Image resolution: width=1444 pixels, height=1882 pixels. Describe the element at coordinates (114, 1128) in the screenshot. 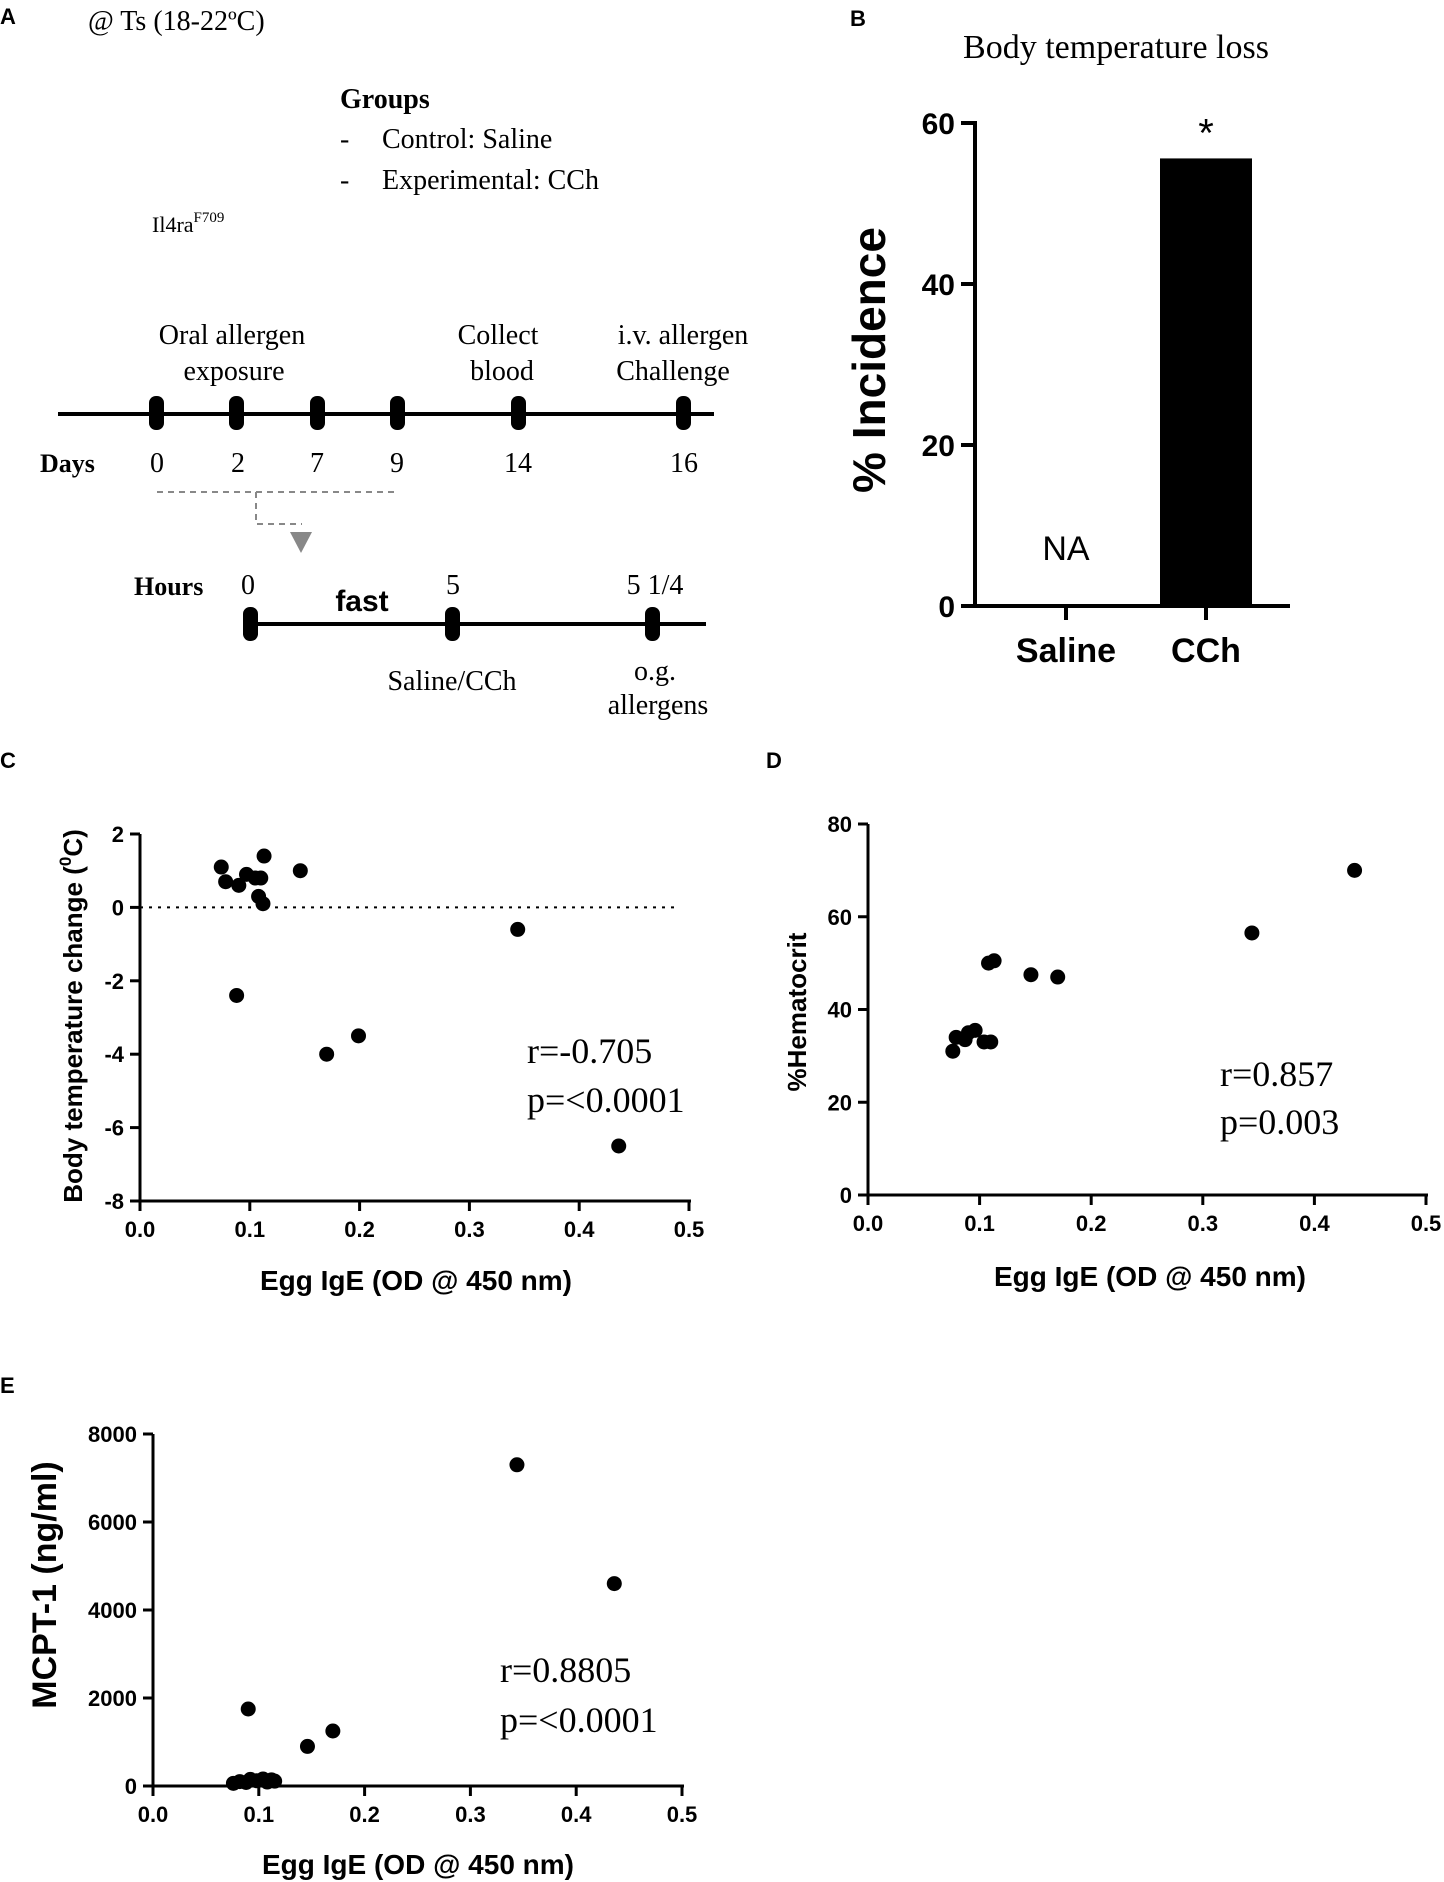

I see `chart-c-ytick-label: -6` at that location.